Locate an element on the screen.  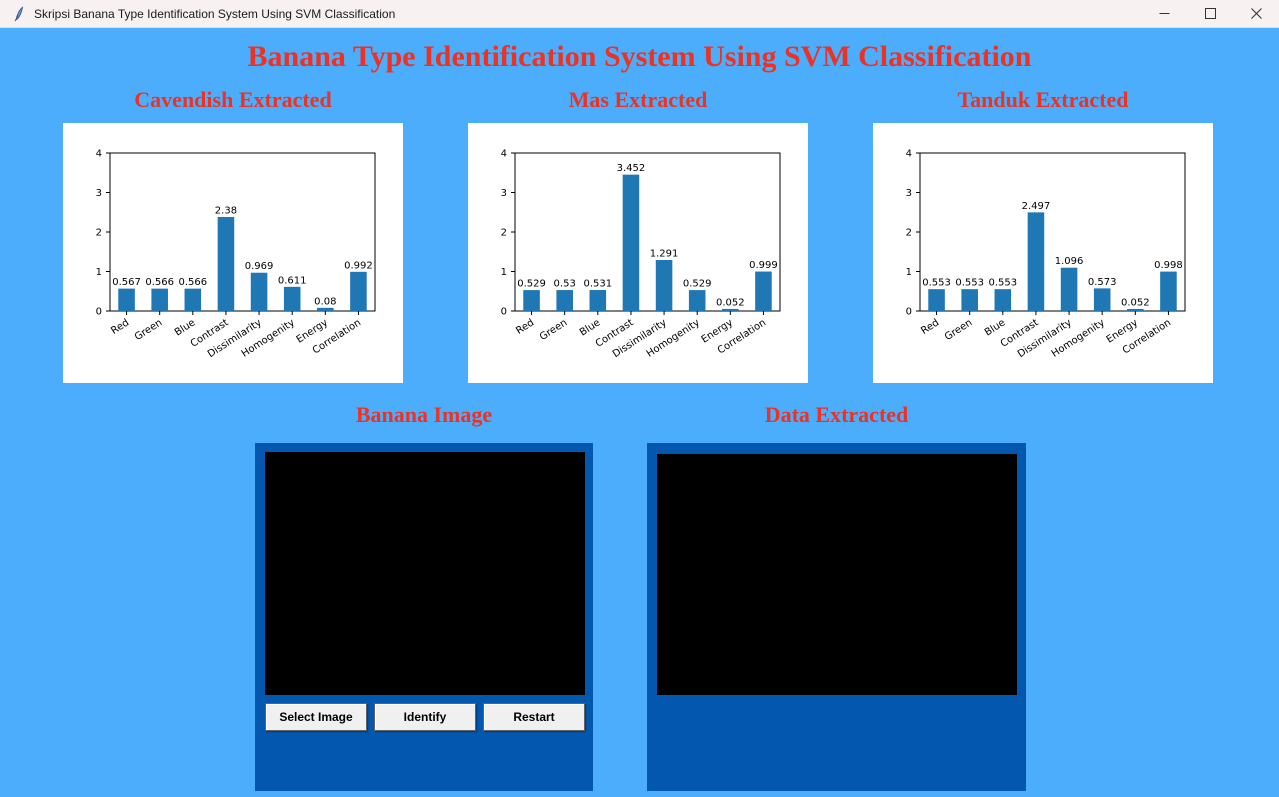
window-controls is located at coordinates (1210, 13).